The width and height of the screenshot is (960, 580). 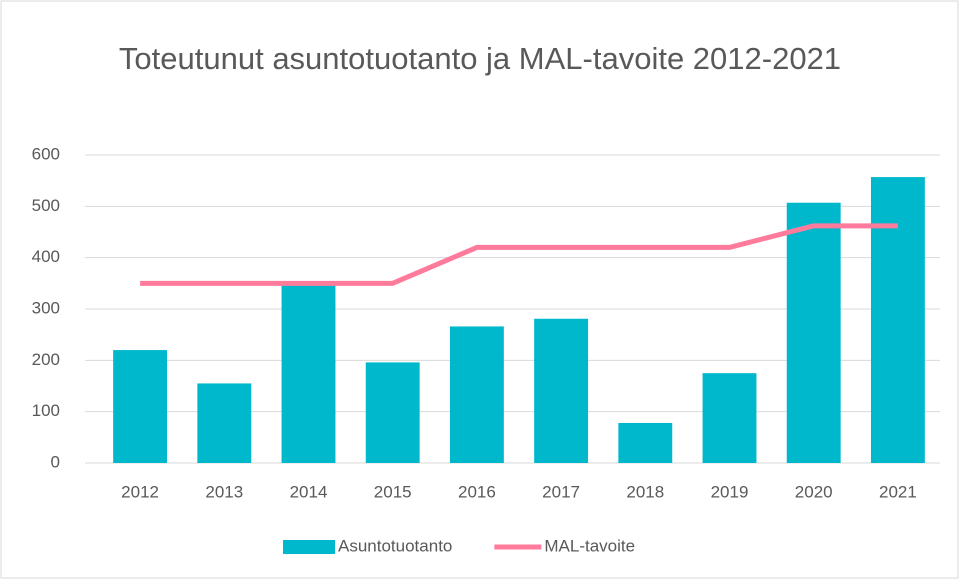 What do you see at coordinates (645, 491) in the screenshot?
I see `x-tick-label: 2018` at bounding box center [645, 491].